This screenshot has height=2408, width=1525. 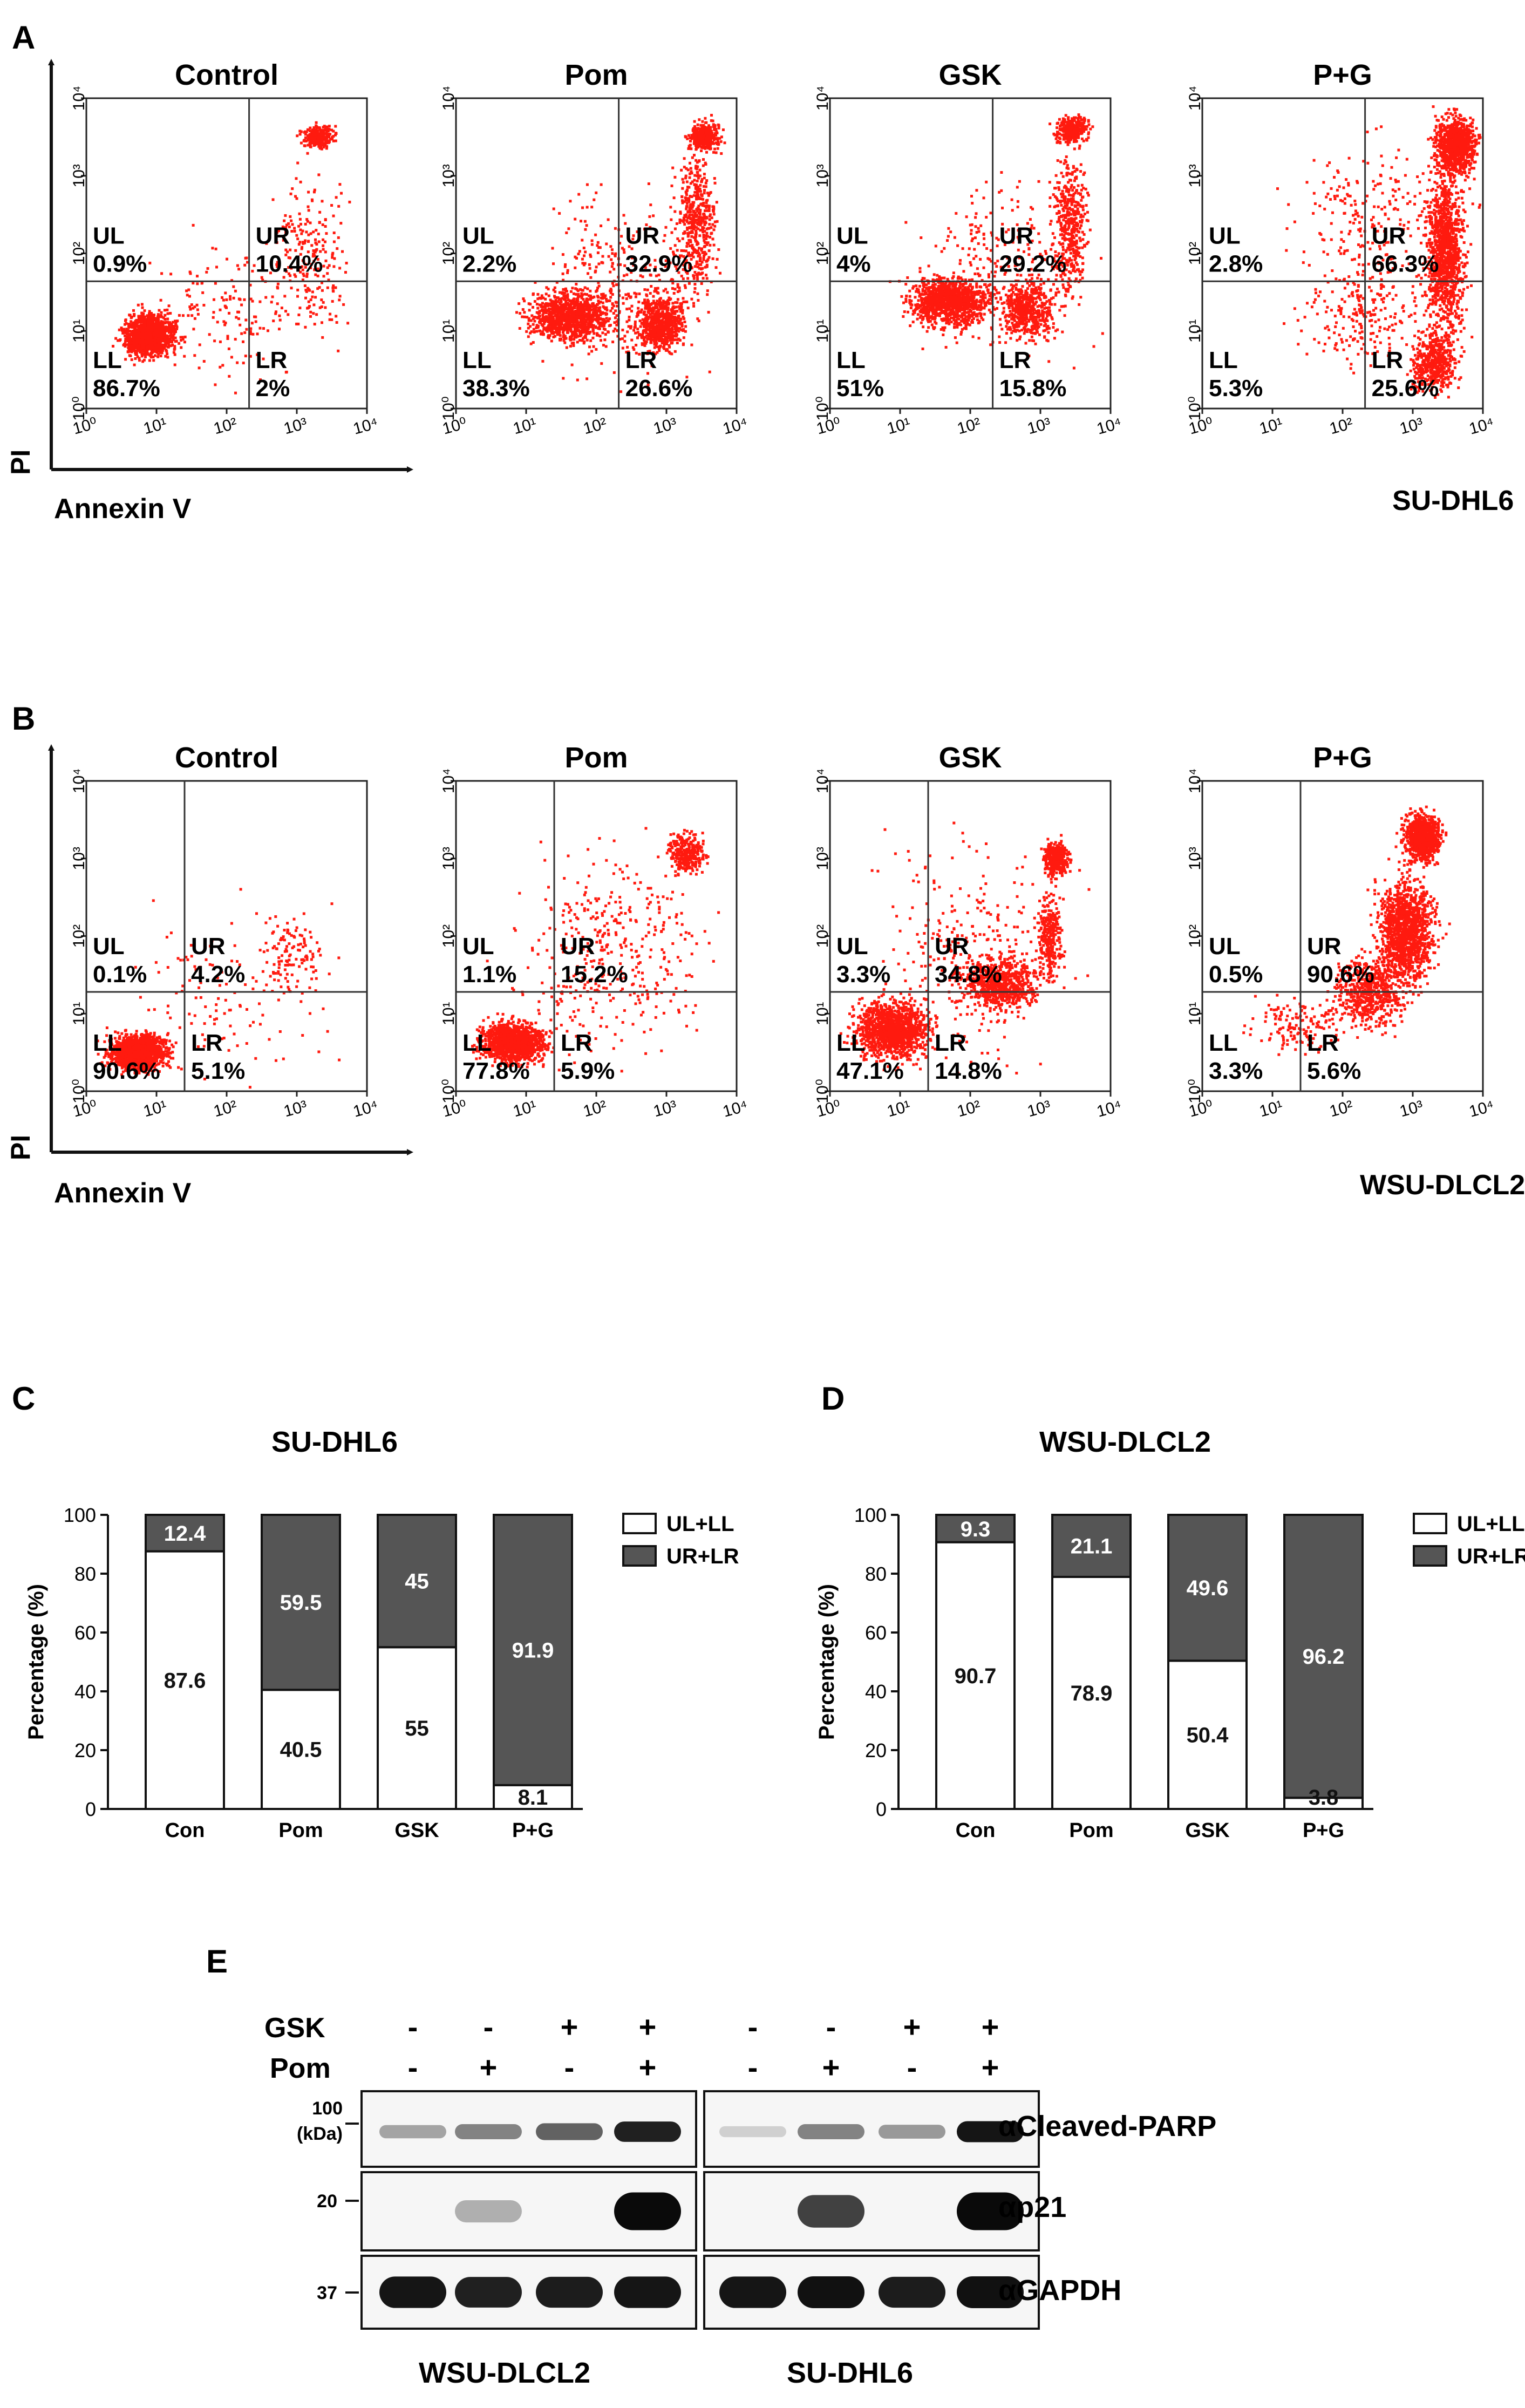 What do you see at coordinates (85, 1692) in the screenshot?
I see `y-tick-label: 40` at bounding box center [85, 1692].